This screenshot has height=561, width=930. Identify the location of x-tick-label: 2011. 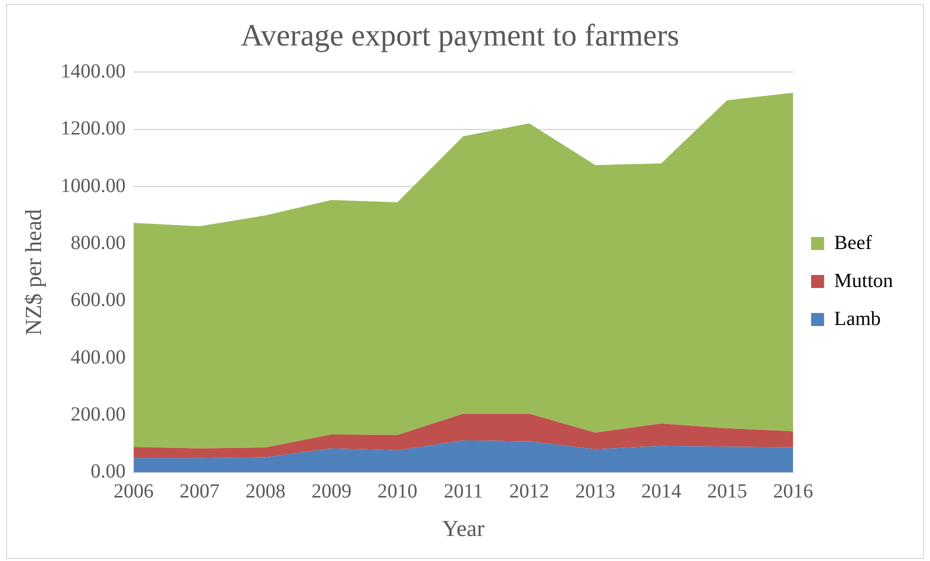
(463, 491).